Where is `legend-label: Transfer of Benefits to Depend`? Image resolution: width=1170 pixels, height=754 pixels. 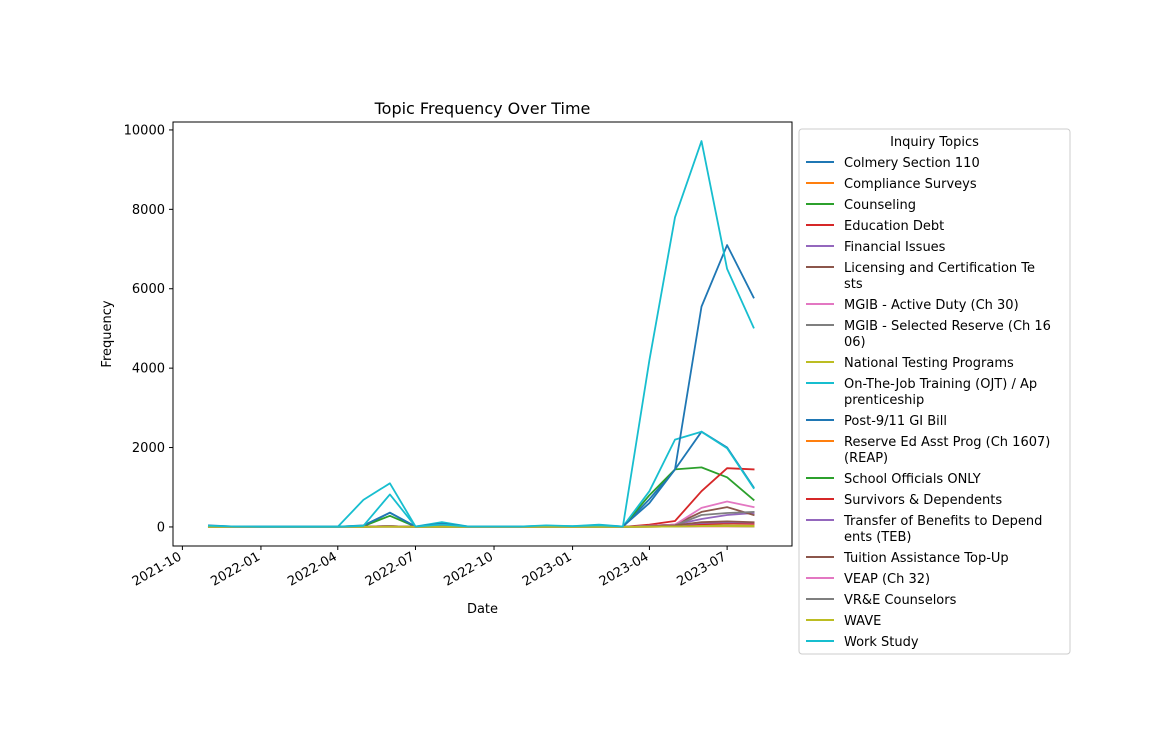
legend-label: Transfer of Benefits to Depend is located at coordinates (942, 521).